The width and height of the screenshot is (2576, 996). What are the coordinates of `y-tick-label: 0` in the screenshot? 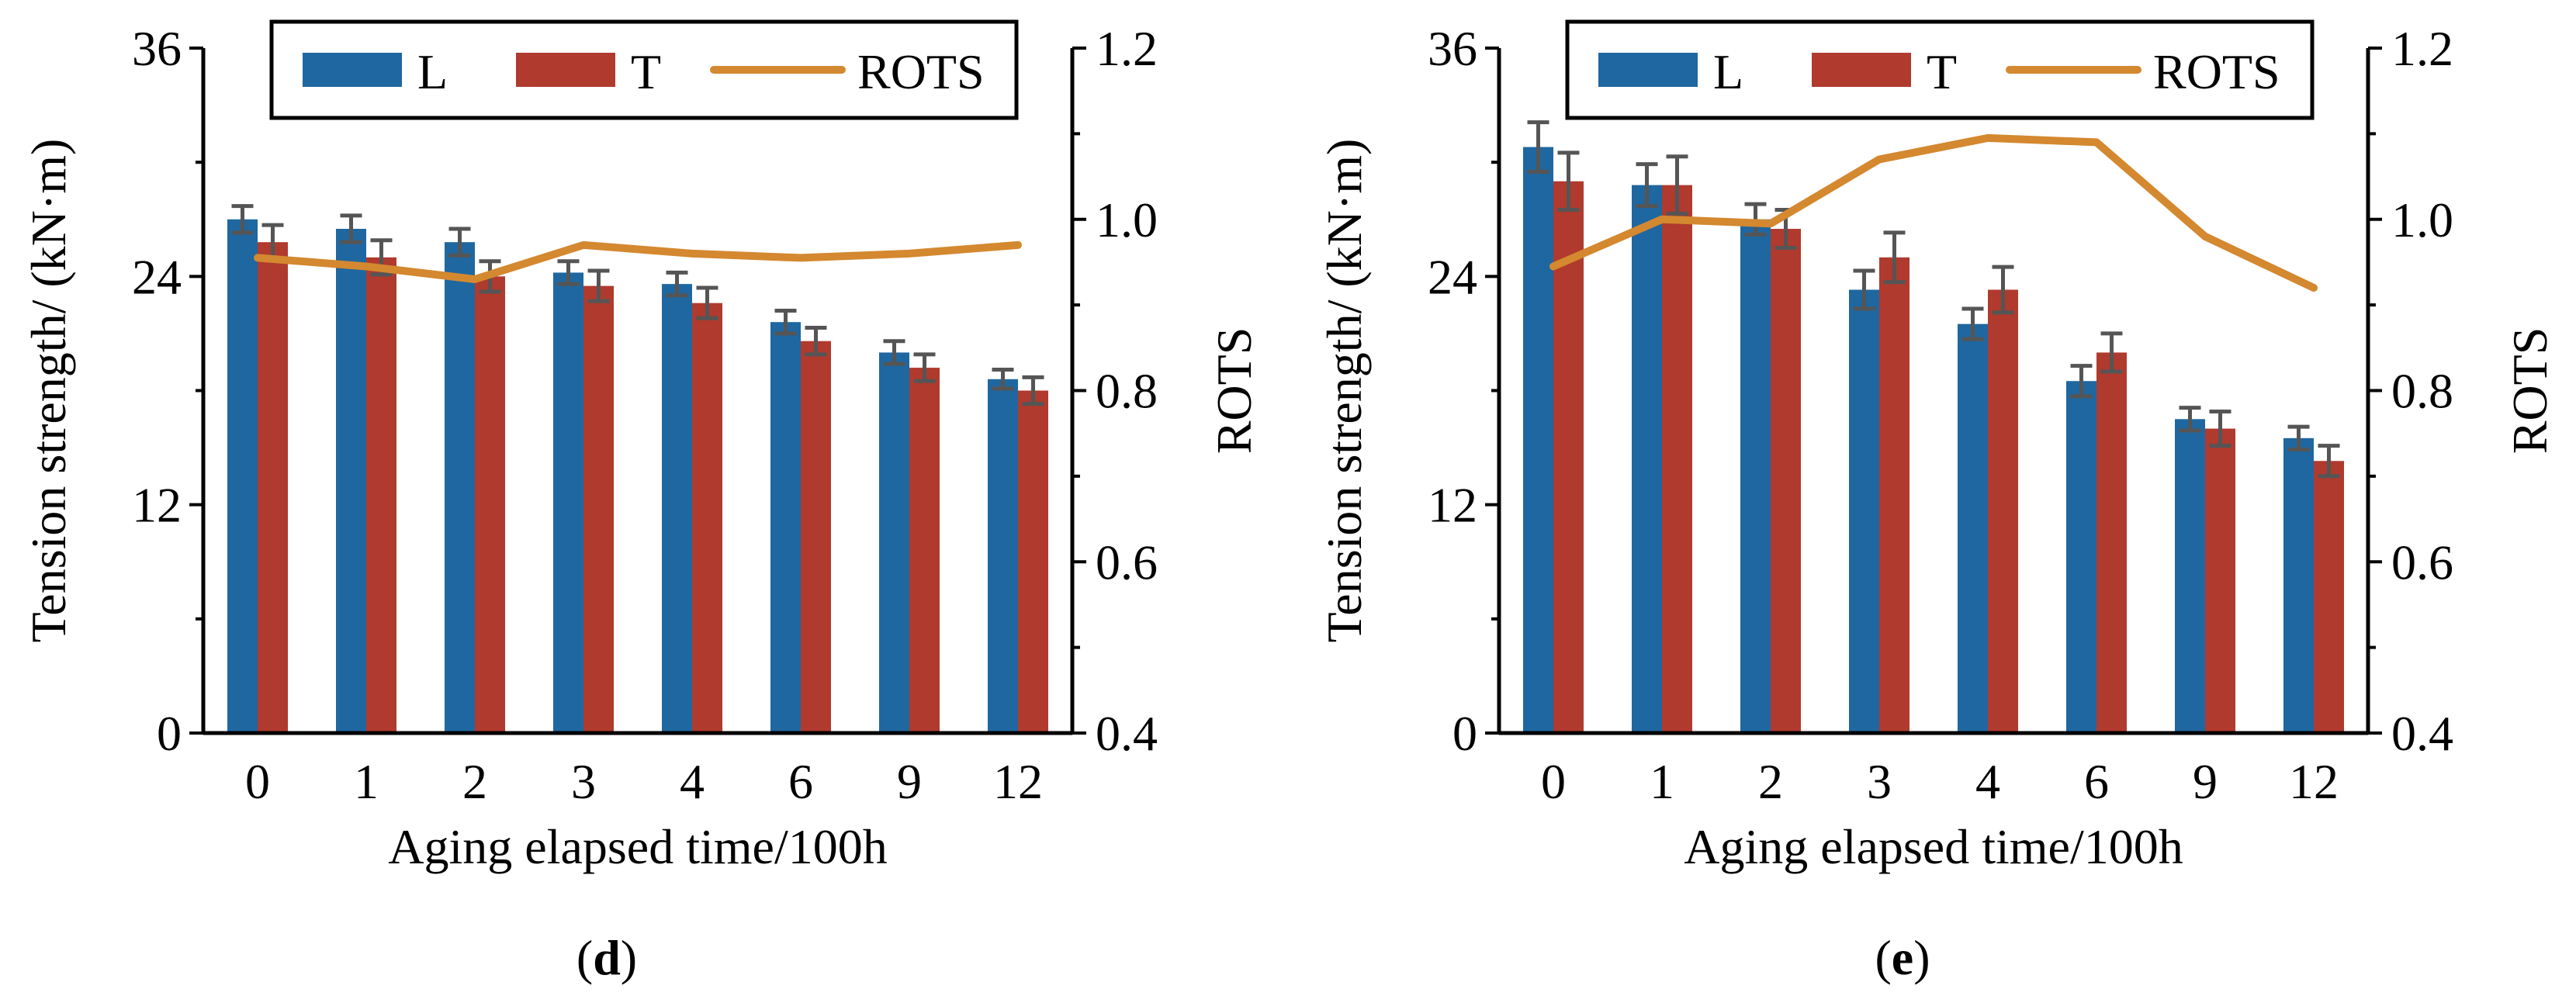 It's located at (169, 733).